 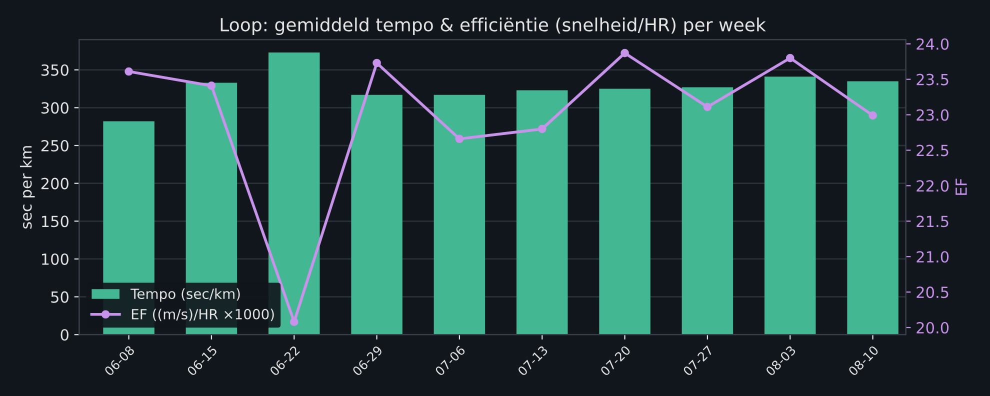 What do you see at coordinates (932, 328) in the screenshot?
I see `y2-tick-label: 20.0` at bounding box center [932, 328].